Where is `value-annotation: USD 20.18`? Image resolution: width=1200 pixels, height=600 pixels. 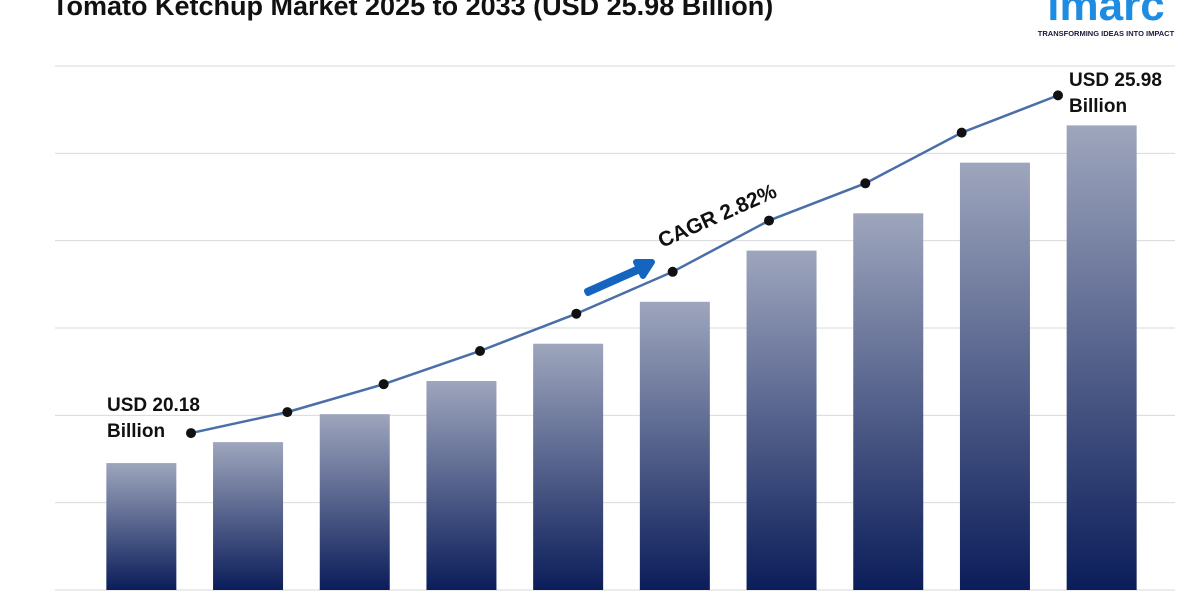
value-annotation: USD 20.18 is located at coordinates (153, 405).